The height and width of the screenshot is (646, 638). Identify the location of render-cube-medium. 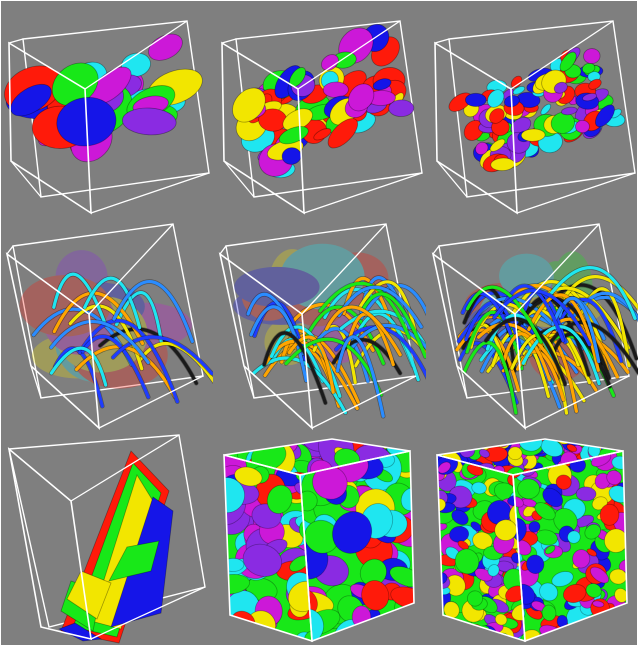
(319, 540).